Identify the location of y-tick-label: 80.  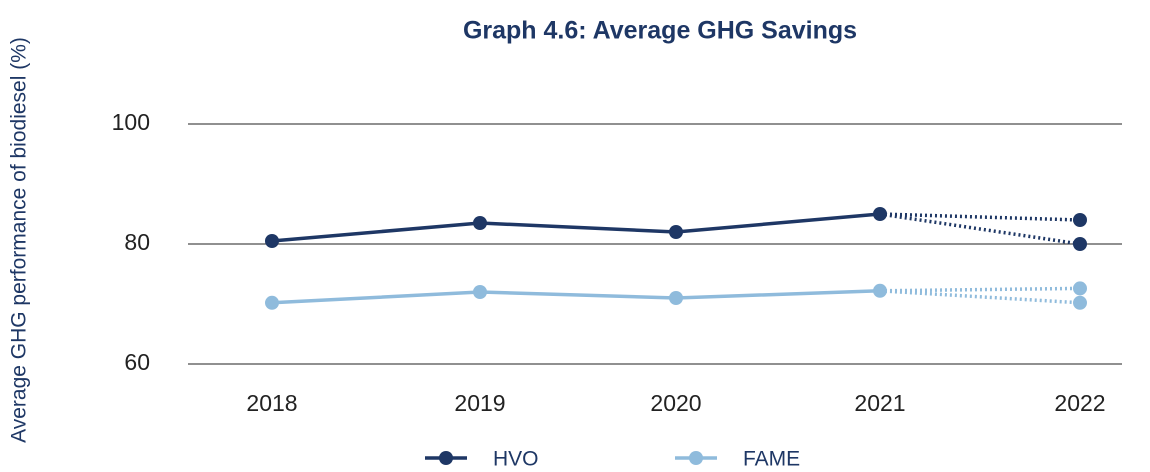
(137, 242).